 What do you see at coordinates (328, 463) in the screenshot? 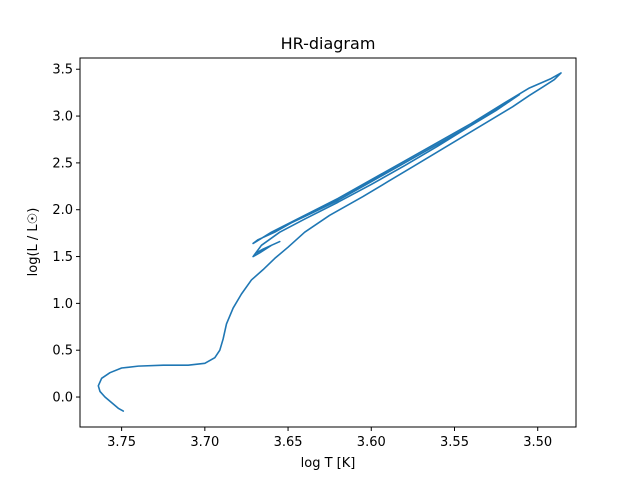
I see `x-axis-label: log T [K]` at bounding box center [328, 463].